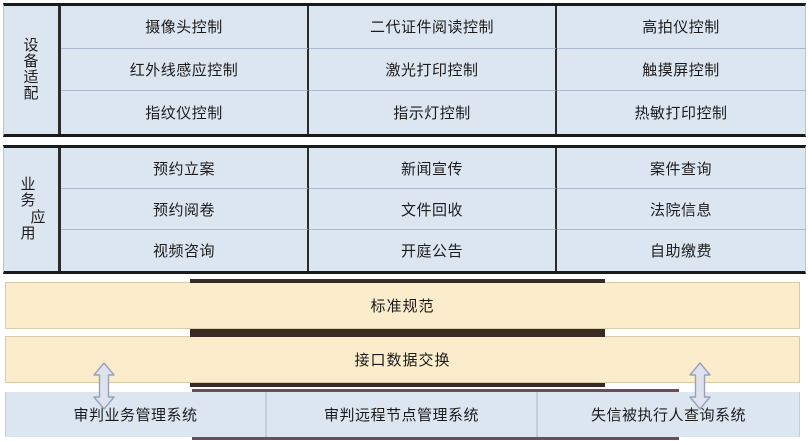 The height and width of the screenshot is (441, 809). Describe the element at coordinates (681, 27) in the screenshot. I see `device-cell: 高拍仪控制` at that location.